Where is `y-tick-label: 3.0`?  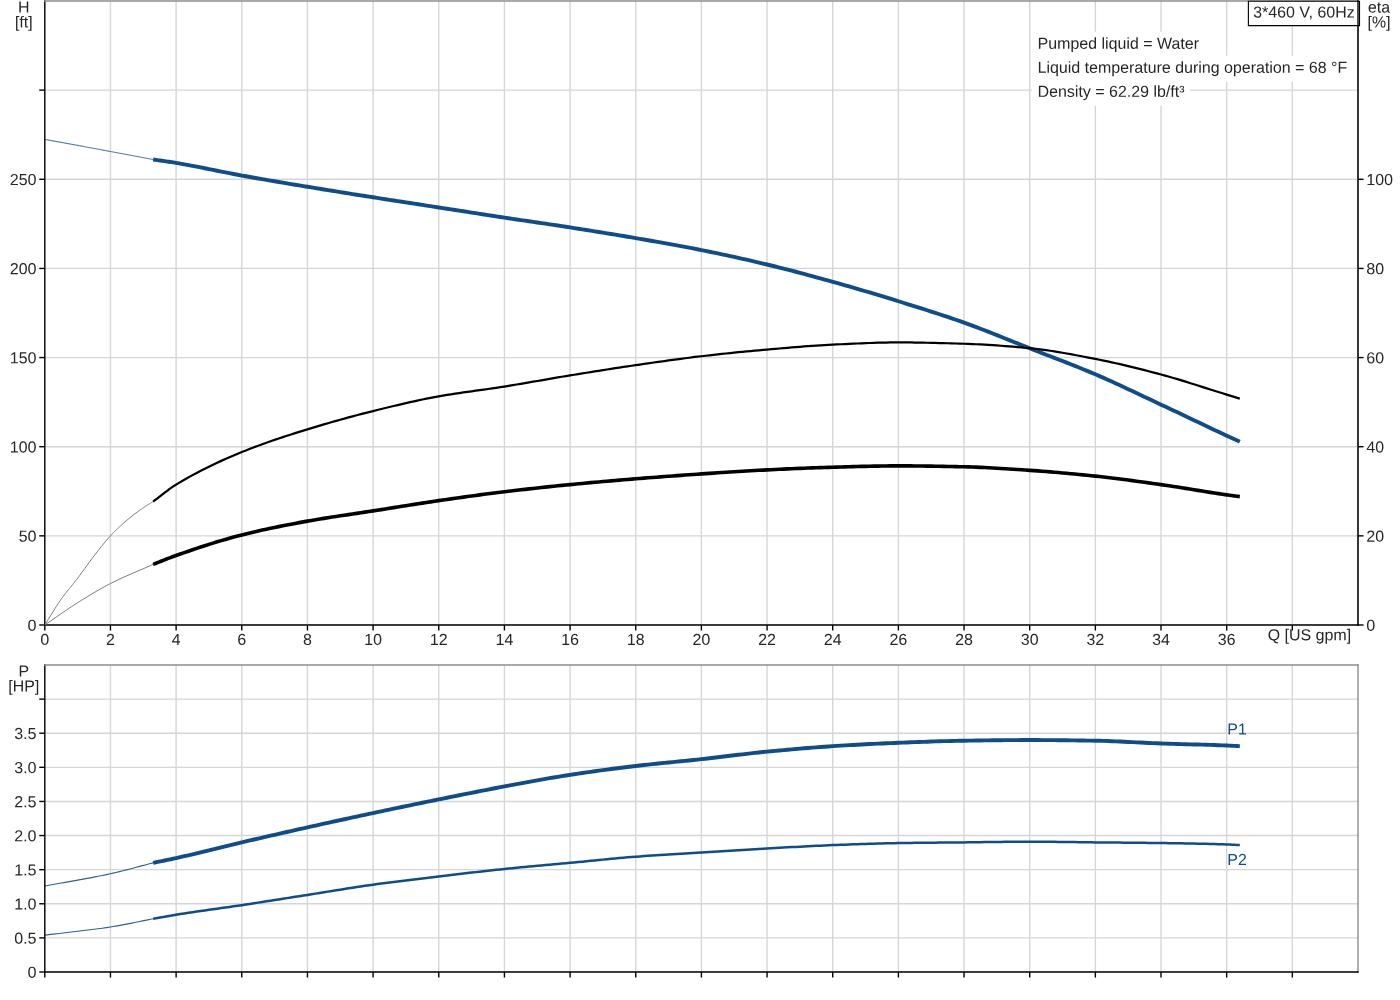 y-tick-label: 3.0 is located at coordinates (25, 767).